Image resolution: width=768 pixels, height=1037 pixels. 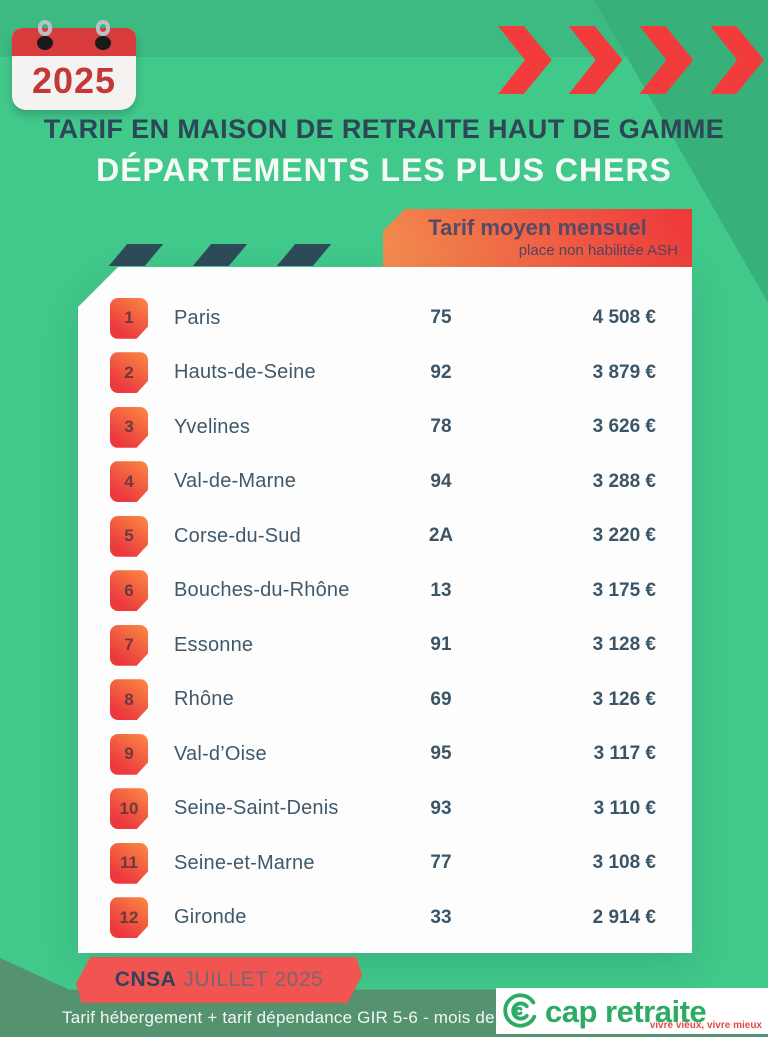 I want to click on rank-badge: 12, so click(x=129, y=918).